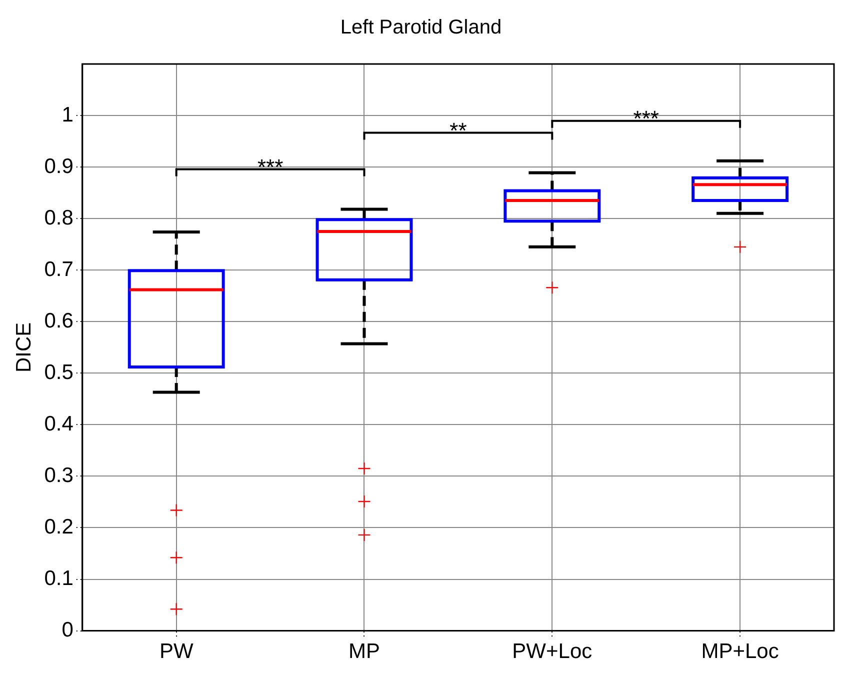  I want to click on y-tick-label: 0.2, so click(59, 527).